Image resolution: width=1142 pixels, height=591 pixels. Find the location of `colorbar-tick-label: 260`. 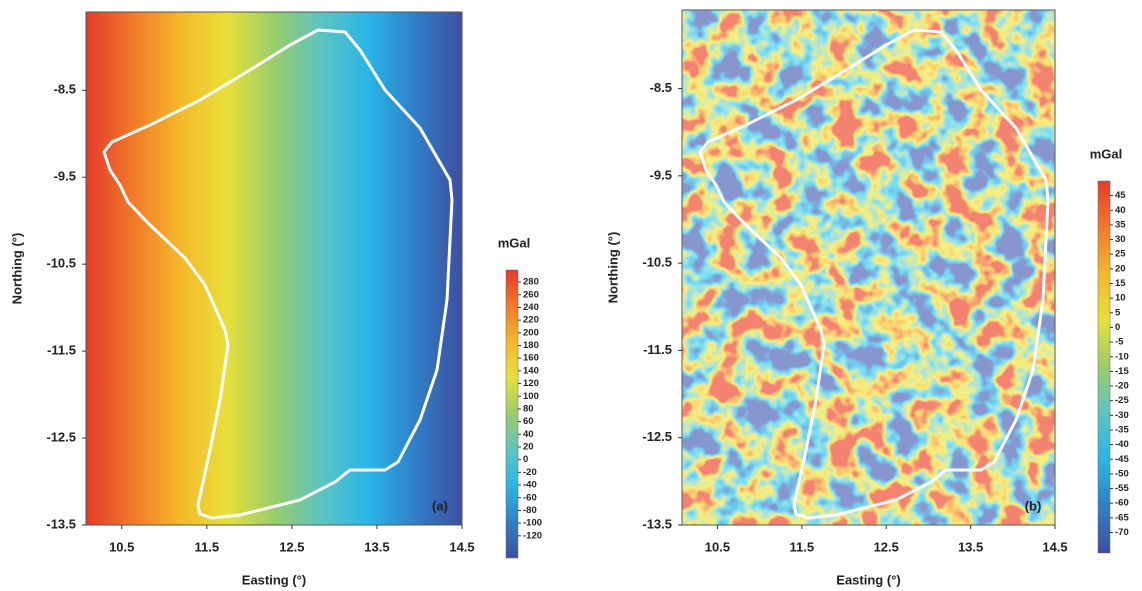

colorbar-tick-label: 260 is located at coordinates (531, 294).